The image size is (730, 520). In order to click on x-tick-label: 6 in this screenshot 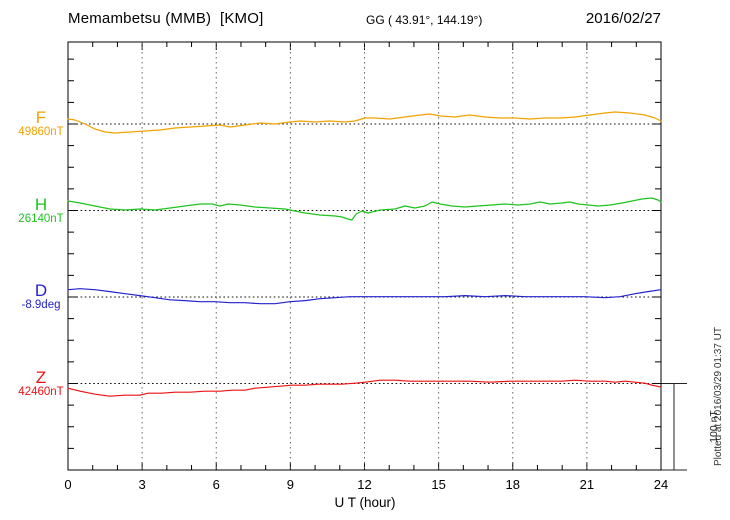, I will do `click(216, 484)`.